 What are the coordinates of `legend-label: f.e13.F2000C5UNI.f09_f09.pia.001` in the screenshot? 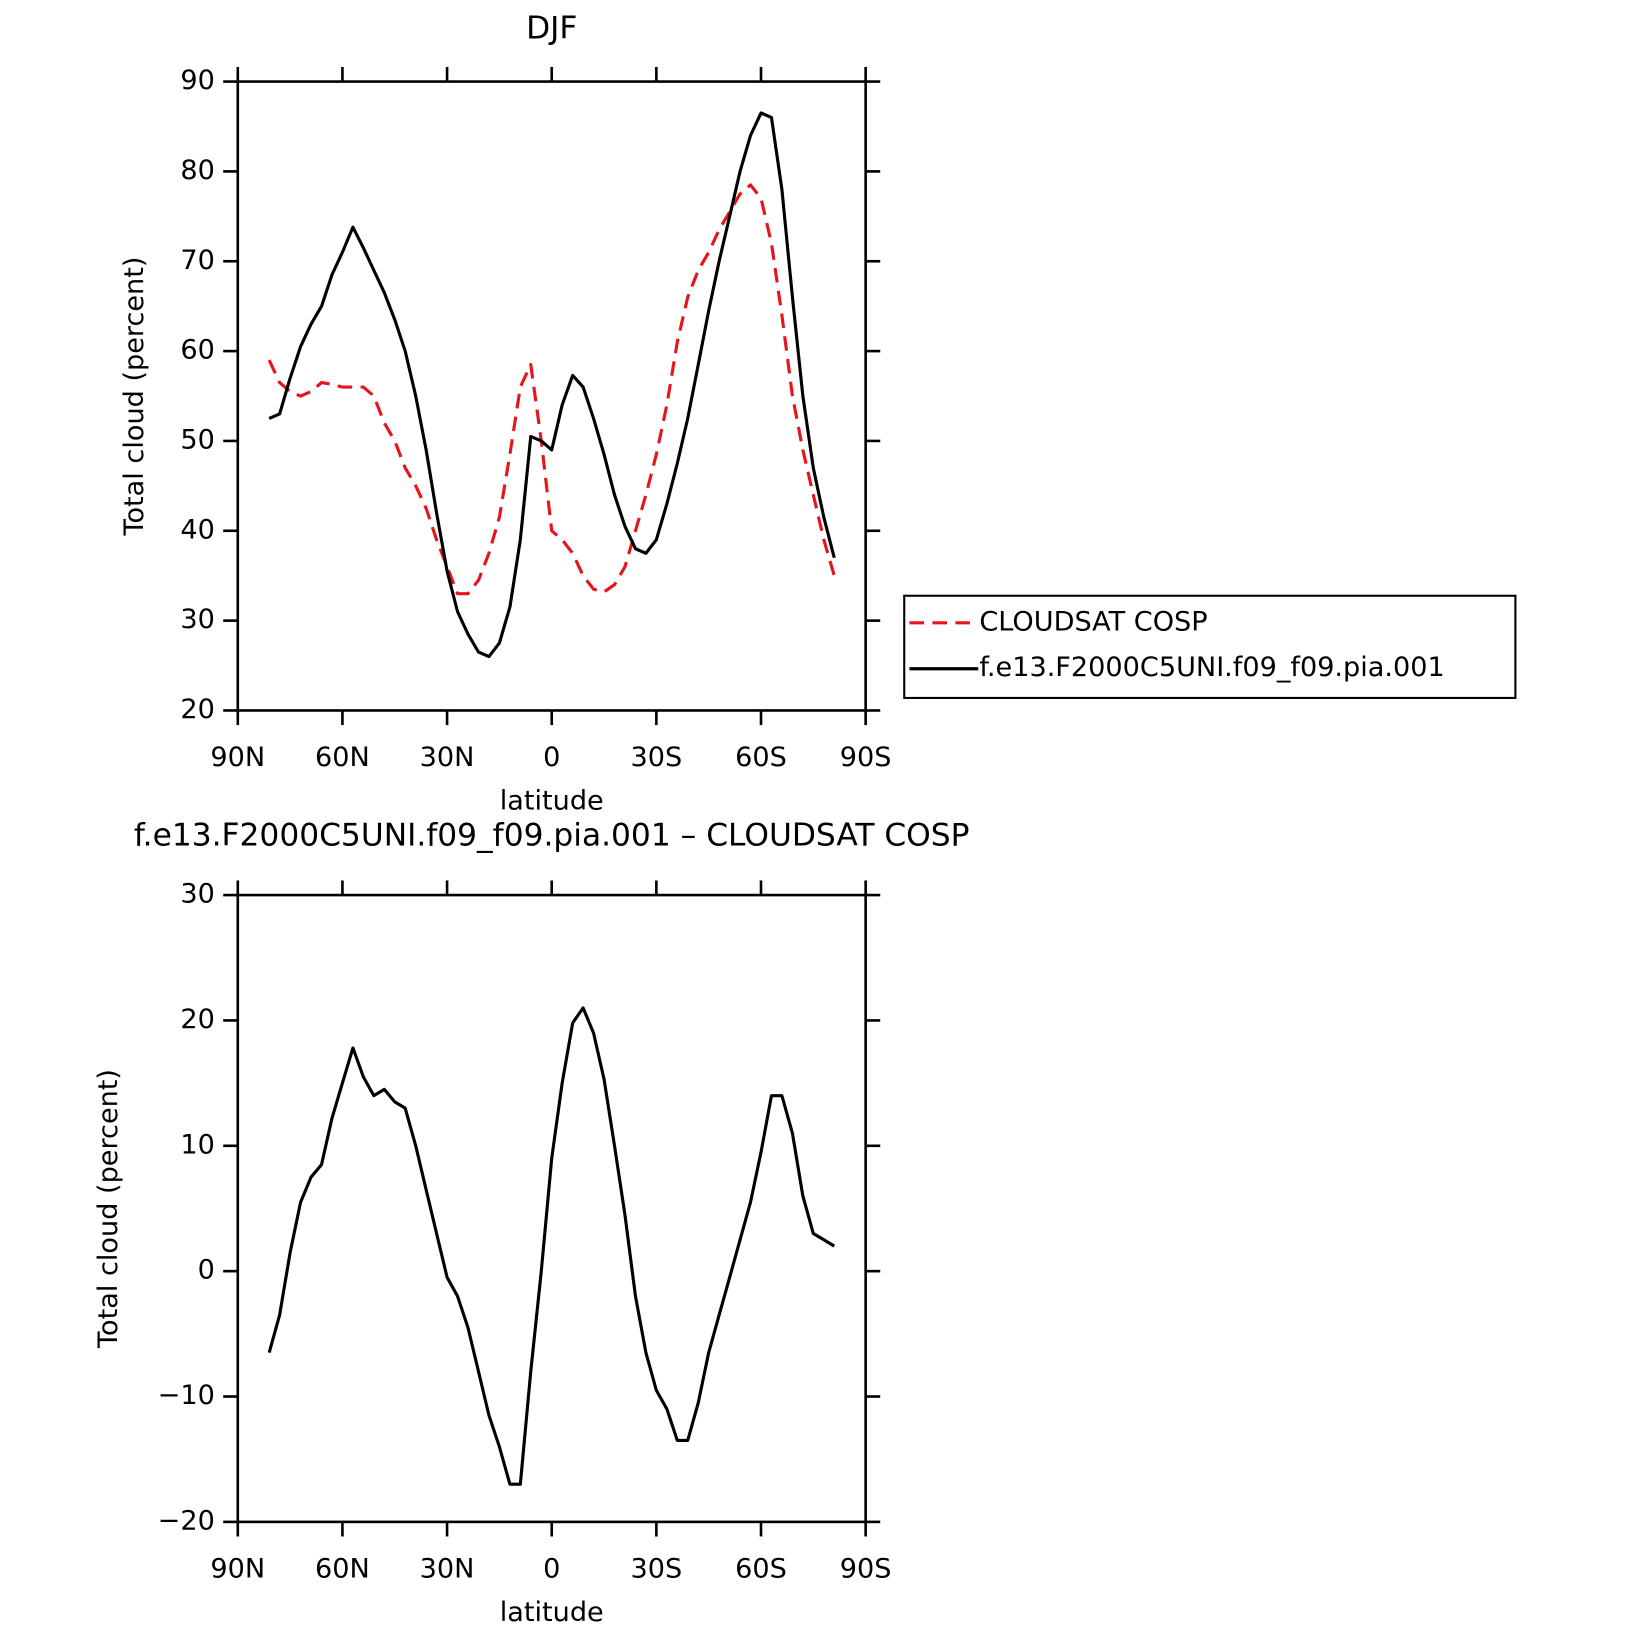 It's located at (1211, 667).